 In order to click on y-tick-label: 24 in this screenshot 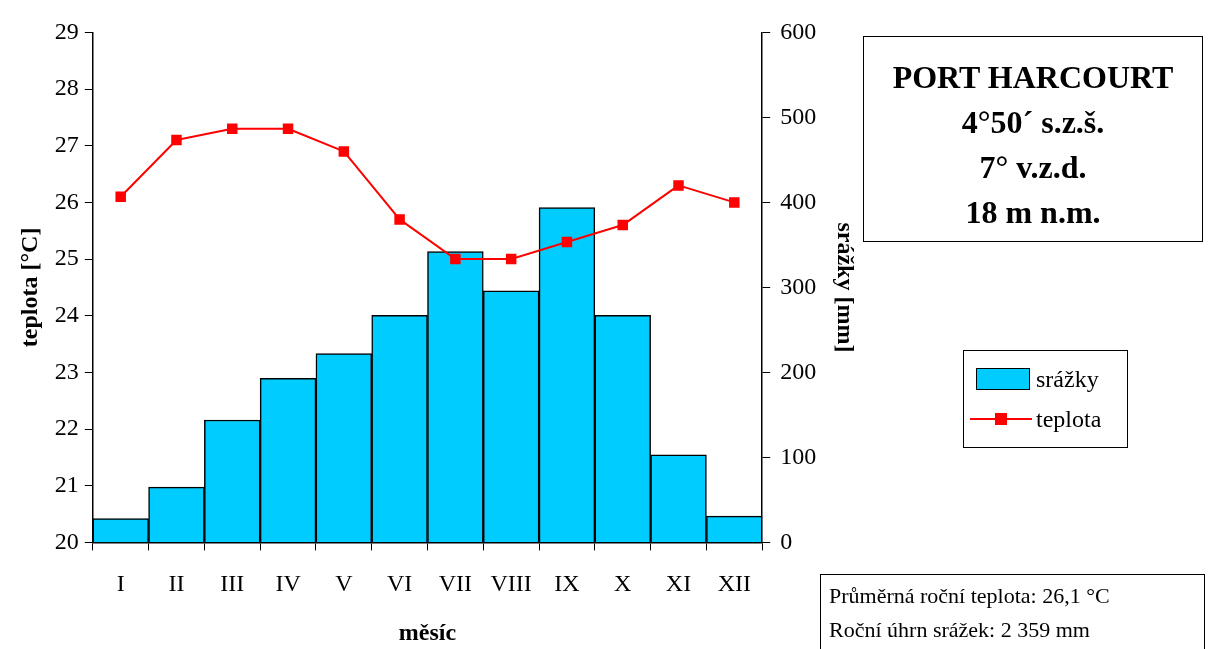, I will do `click(66, 314)`.